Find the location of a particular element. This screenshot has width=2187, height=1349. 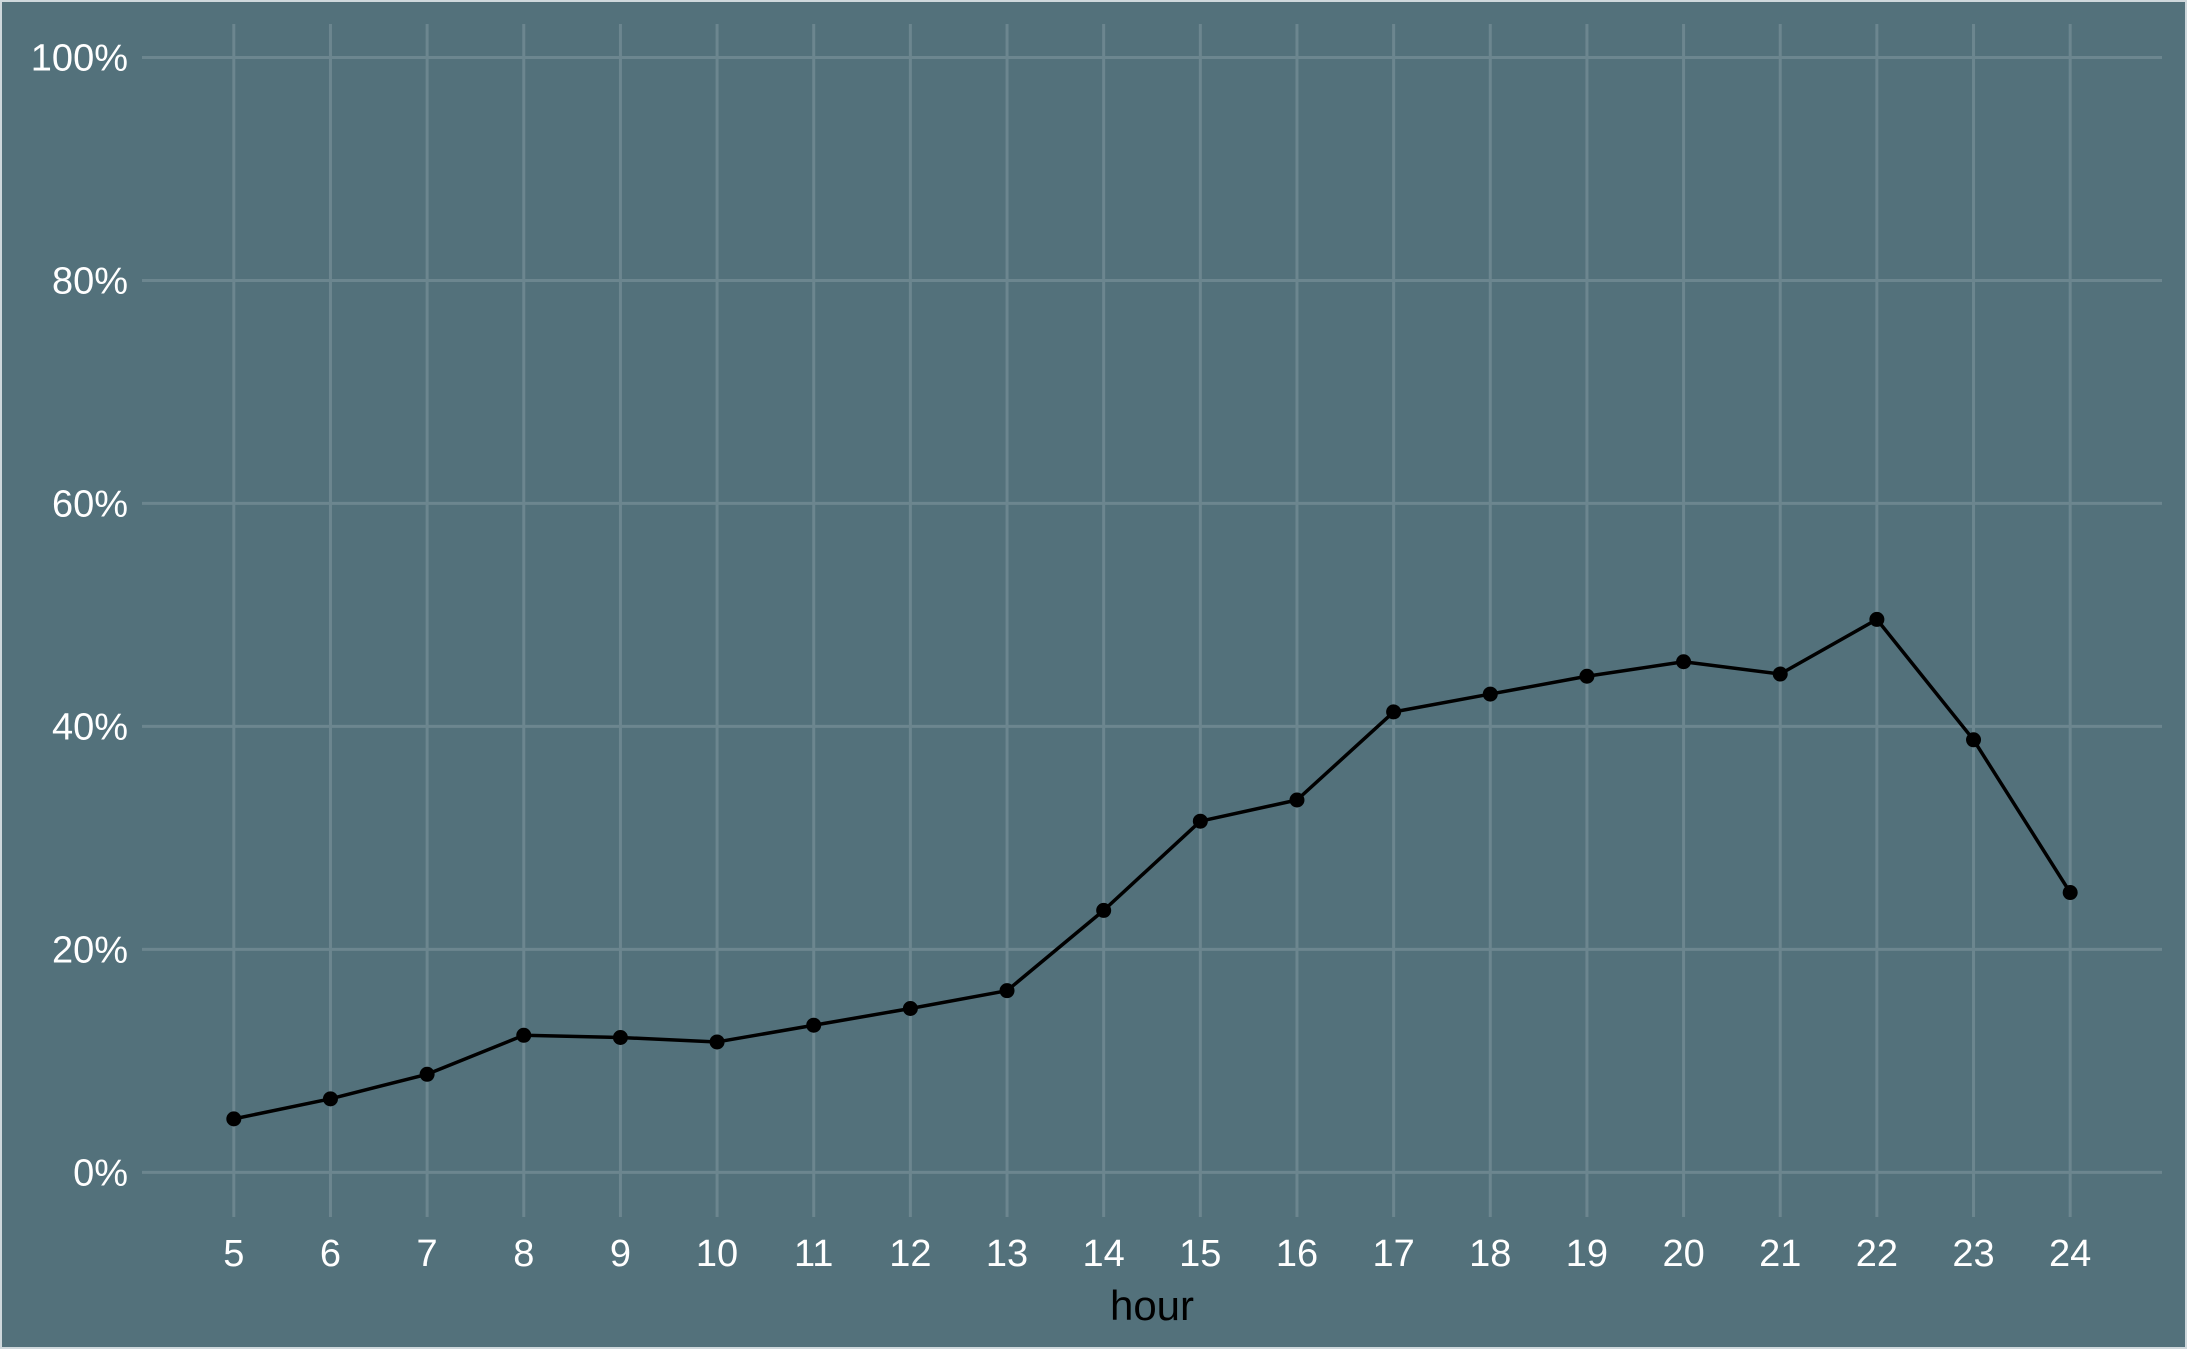

x-tick-label: 8 is located at coordinates (523, 1254).